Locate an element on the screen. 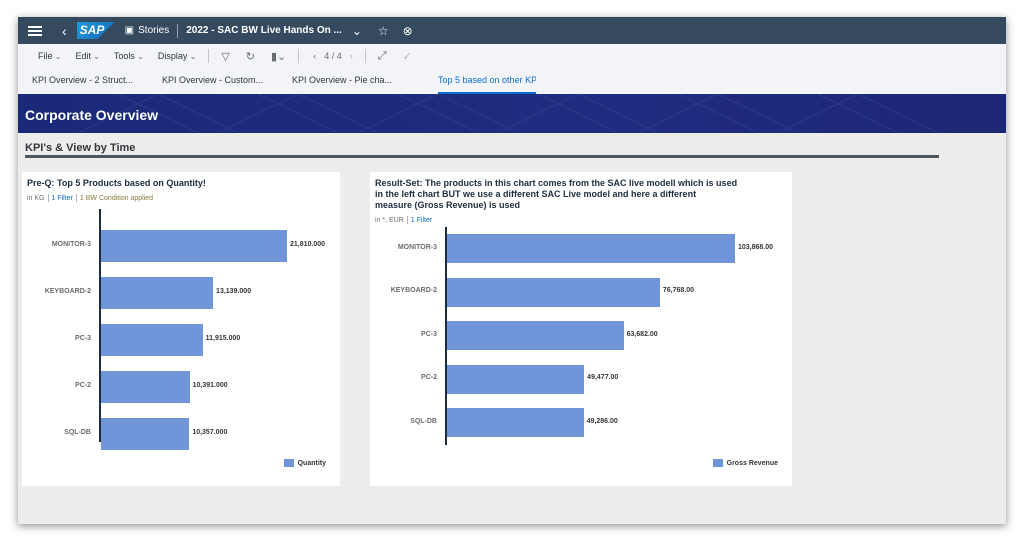  tab-top-5-other-kpi: Top 5 based on other KPI is located at coordinates (487, 81).